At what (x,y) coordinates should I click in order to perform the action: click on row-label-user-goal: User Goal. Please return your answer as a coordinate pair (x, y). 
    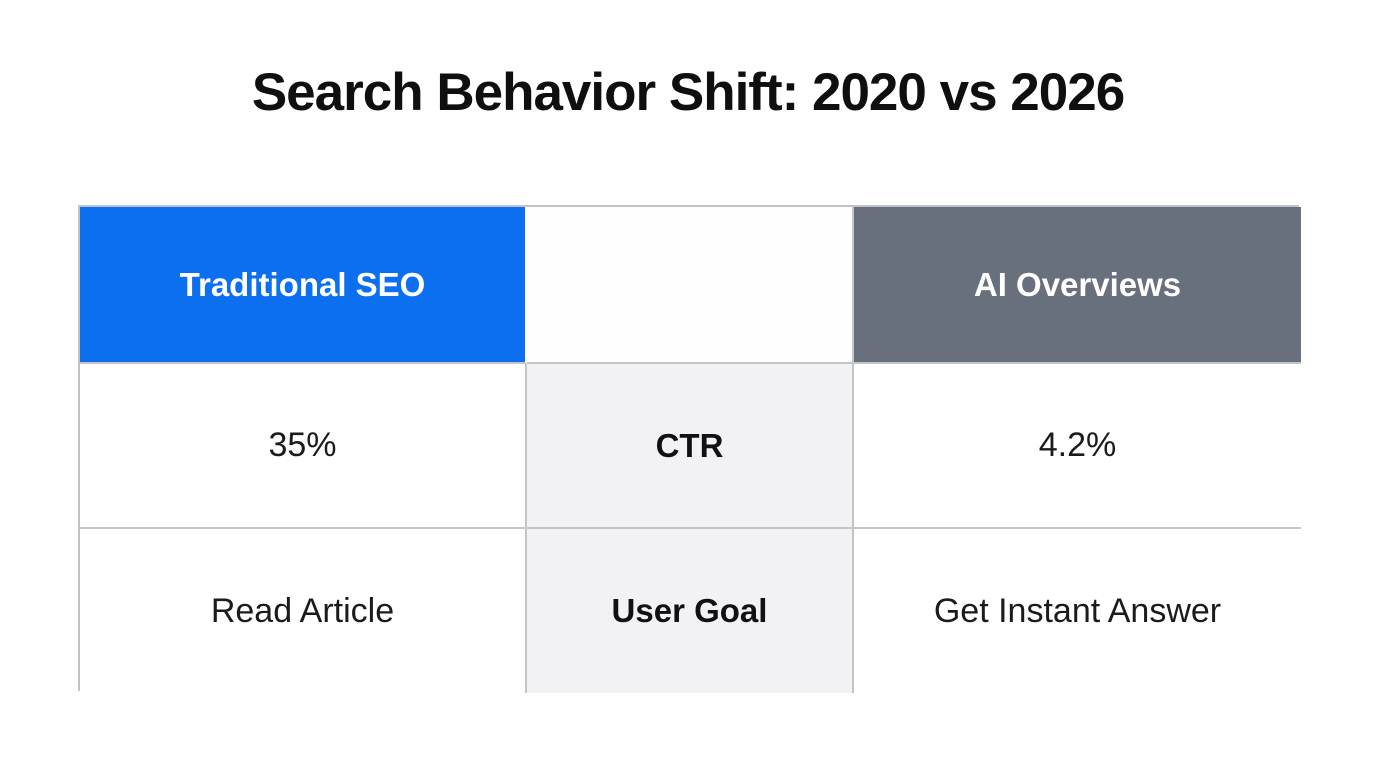
    Looking at the image, I should click on (690, 611).